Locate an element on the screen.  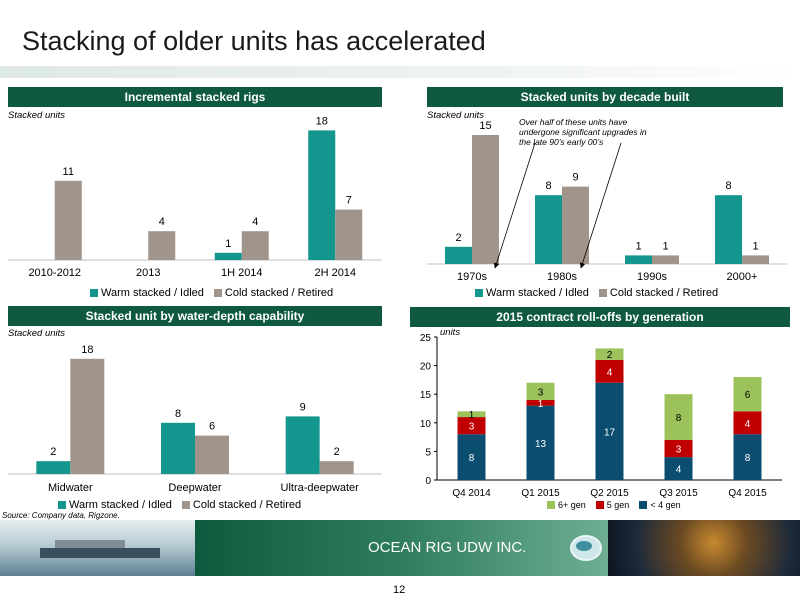
data-label: 7 is located at coordinates (349, 201).